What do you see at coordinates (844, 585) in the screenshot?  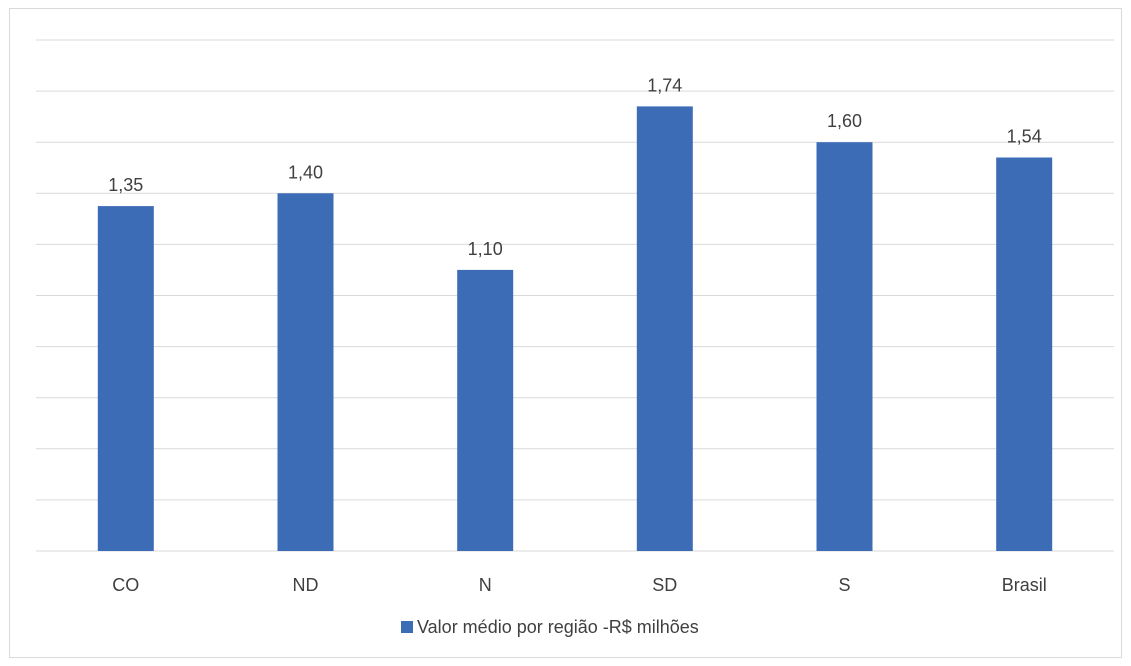 I see `x-tick-label-s: S` at bounding box center [844, 585].